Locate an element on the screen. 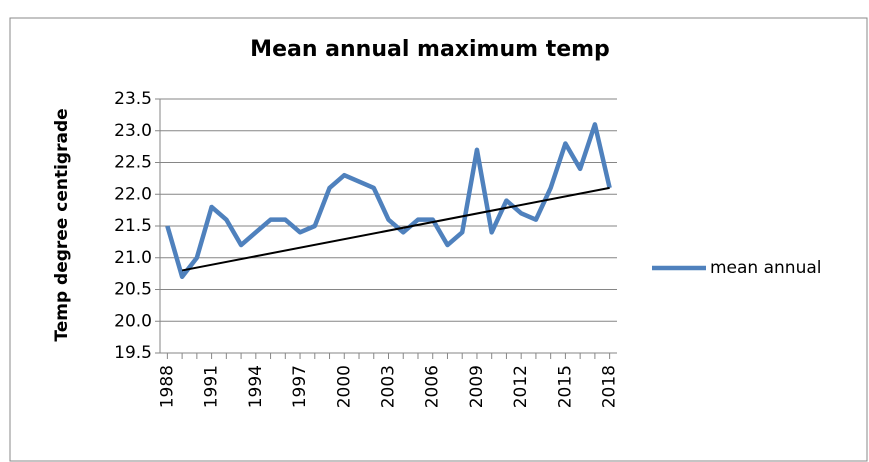 The height and width of the screenshot is (462, 869). y-tick-label: 23.5 is located at coordinates (133, 99).